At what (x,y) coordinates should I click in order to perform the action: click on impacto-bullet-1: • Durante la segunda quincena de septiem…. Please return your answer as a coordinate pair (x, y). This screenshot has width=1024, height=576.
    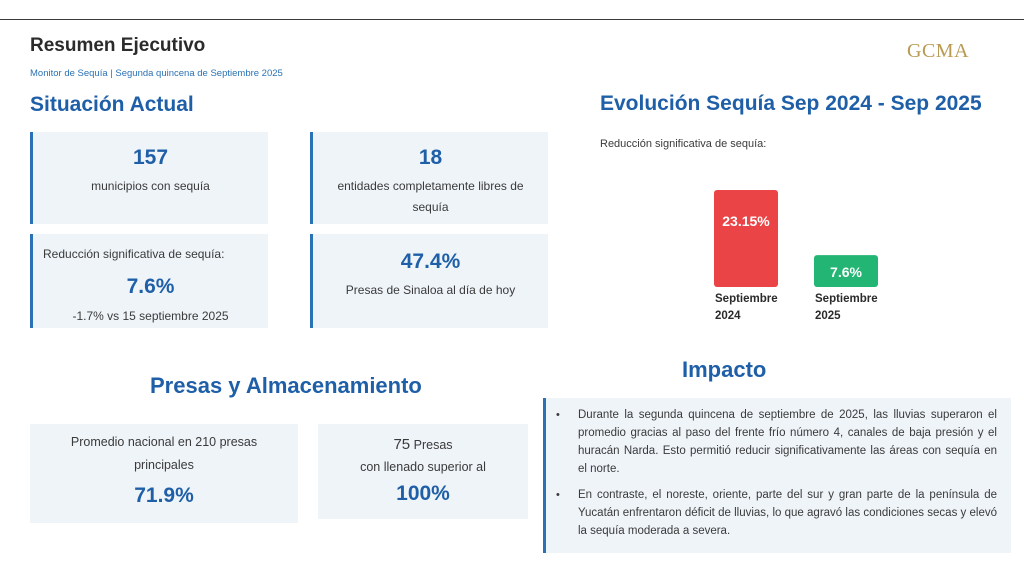
    Looking at the image, I should click on (776, 442).